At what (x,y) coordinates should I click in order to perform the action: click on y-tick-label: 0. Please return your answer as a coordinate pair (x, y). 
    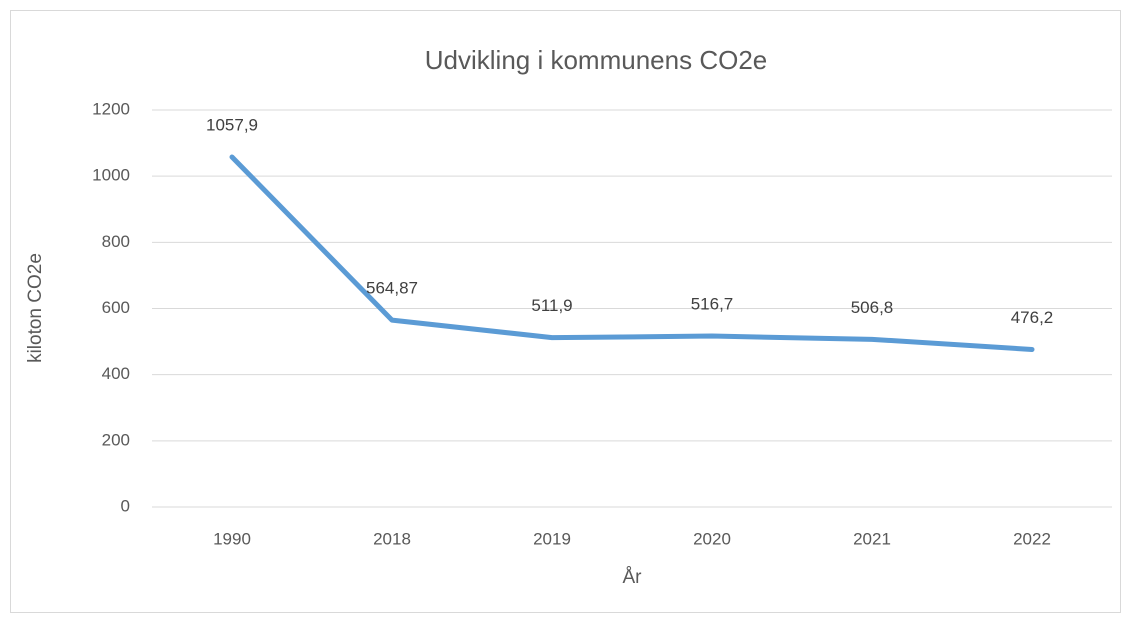
    Looking at the image, I should click on (125, 505).